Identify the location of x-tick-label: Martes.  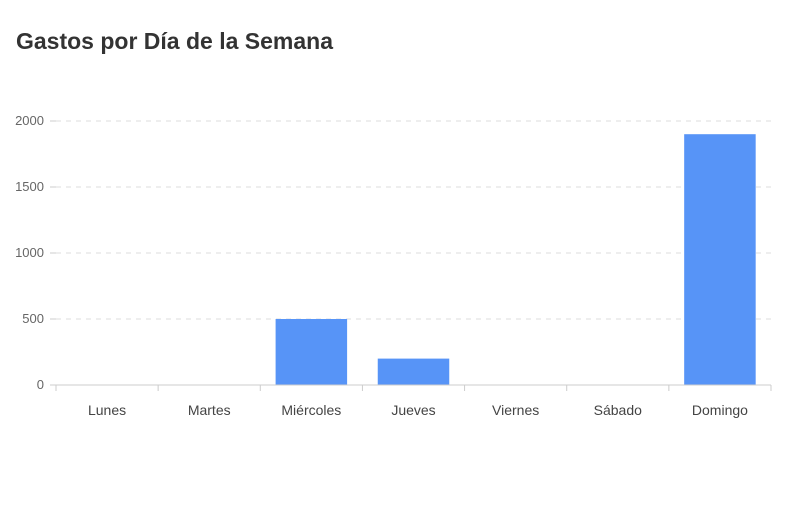
(209, 410).